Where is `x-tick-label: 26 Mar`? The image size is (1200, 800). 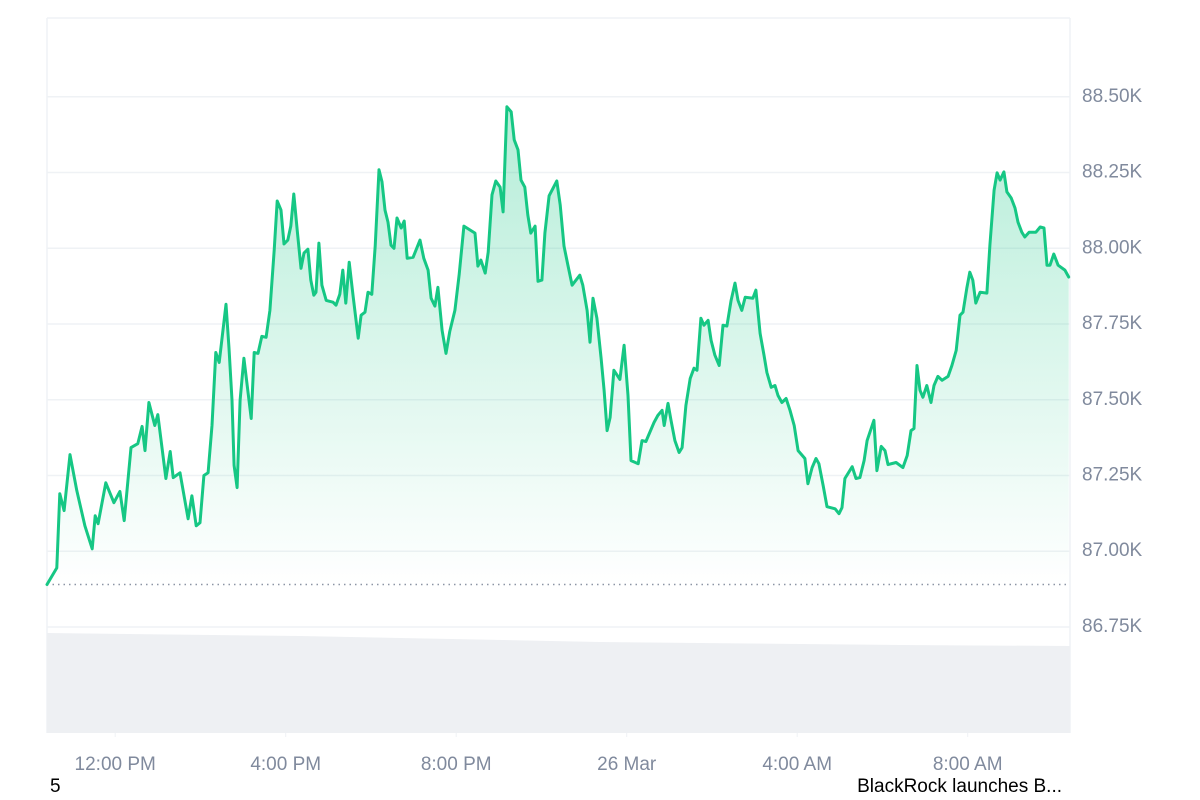
x-tick-label: 26 Mar is located at coordinates (627, 764).